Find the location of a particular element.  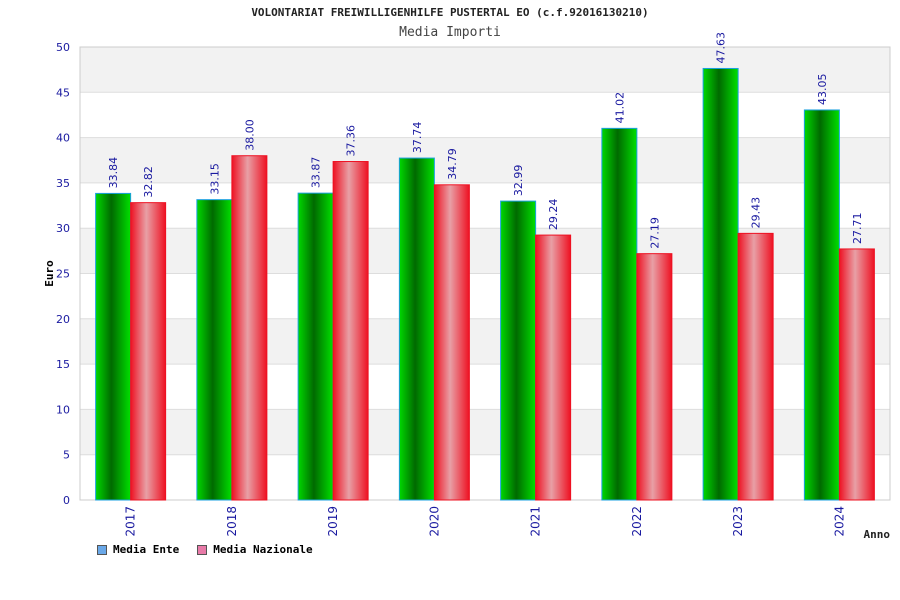

legend-item-media-ente: Media Ente is located at coordinates (138, 549).